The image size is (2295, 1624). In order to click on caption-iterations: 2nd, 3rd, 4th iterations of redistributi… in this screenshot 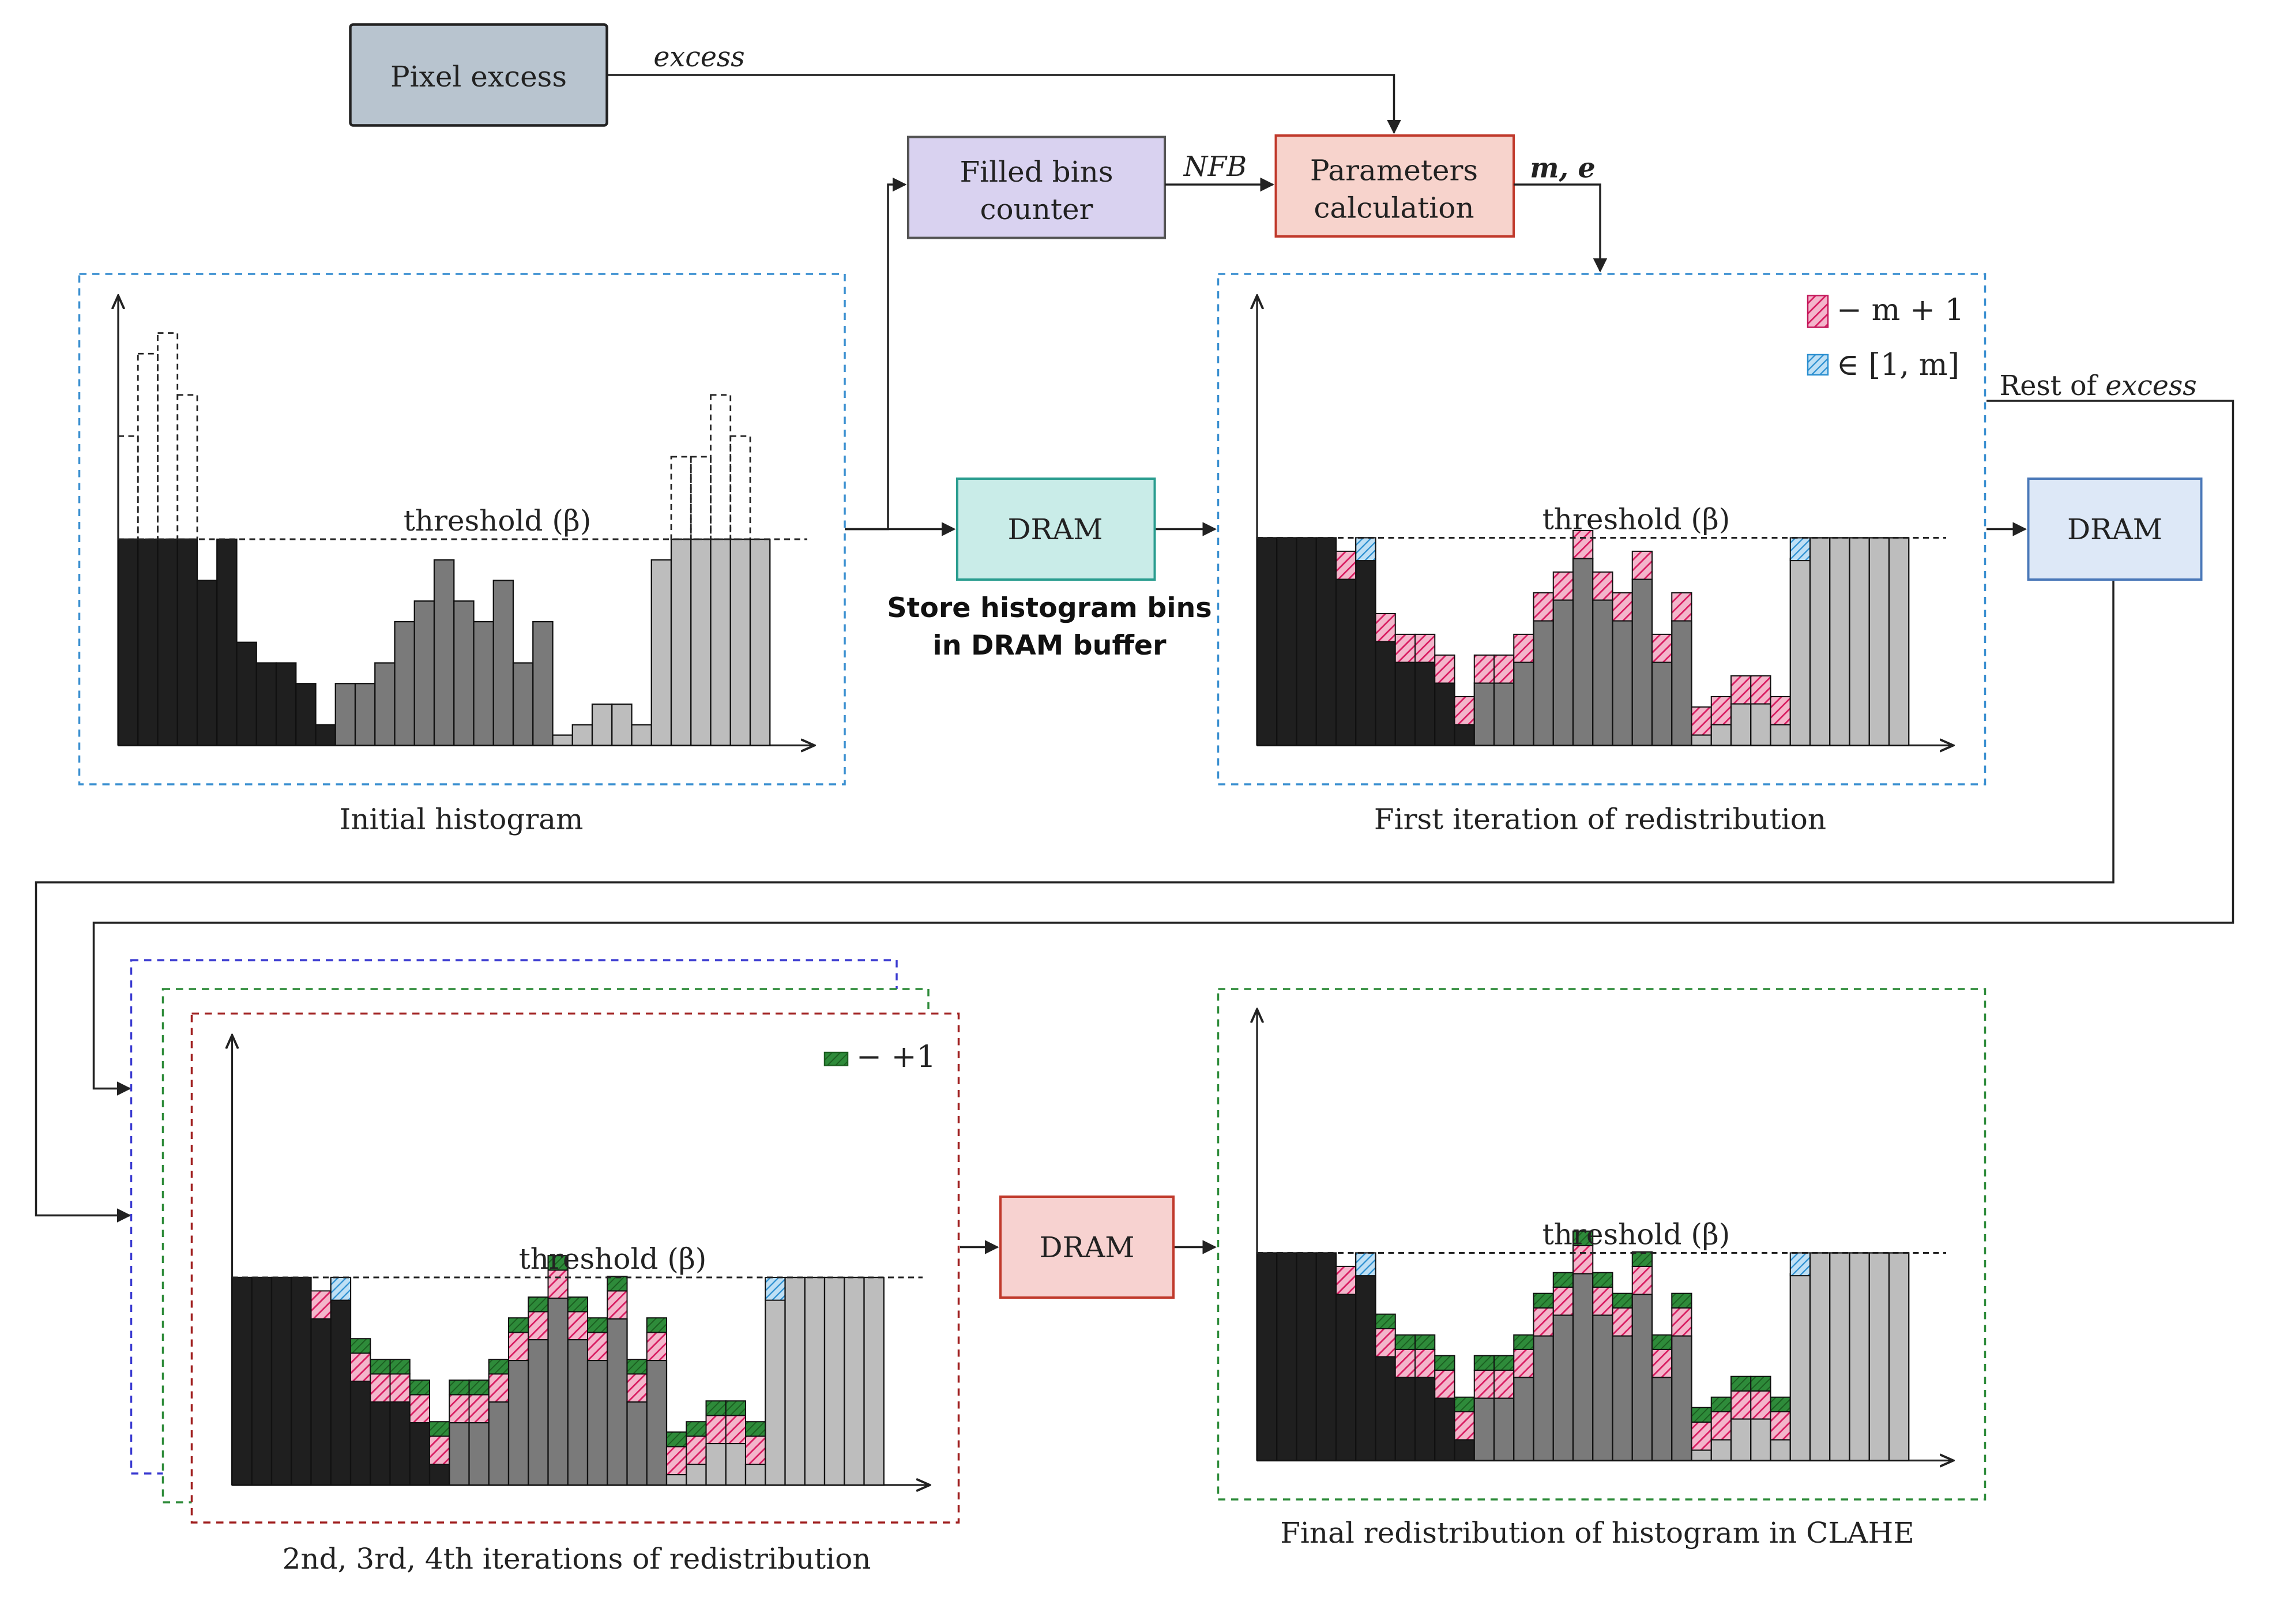, I will do `click(577, 1559)`.